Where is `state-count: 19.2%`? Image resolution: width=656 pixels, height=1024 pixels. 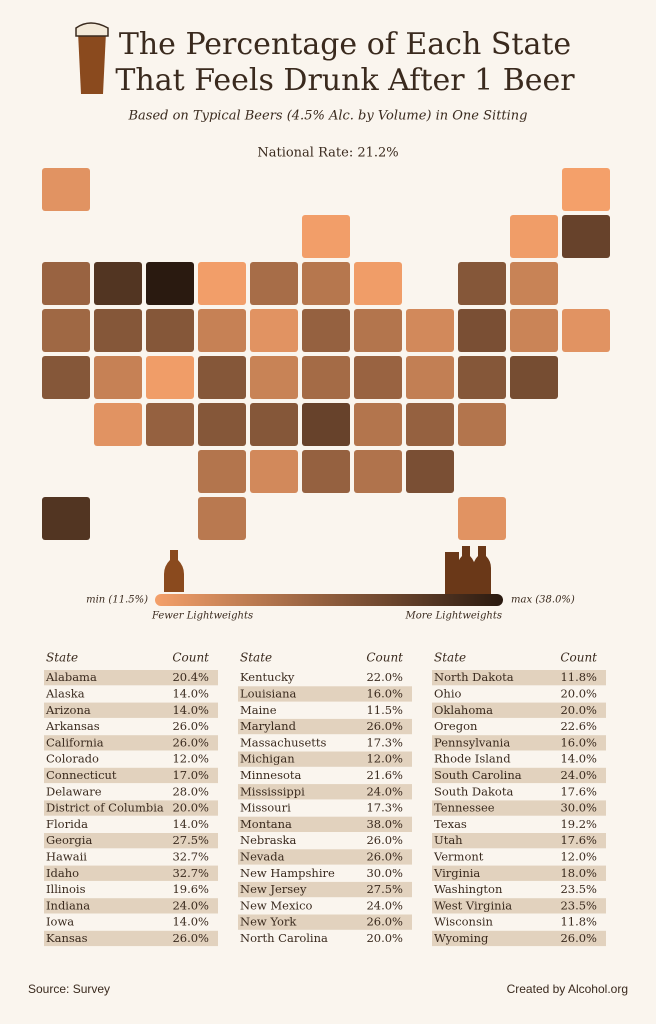
state-count: 19.2% is located at coordinates (578, 824).